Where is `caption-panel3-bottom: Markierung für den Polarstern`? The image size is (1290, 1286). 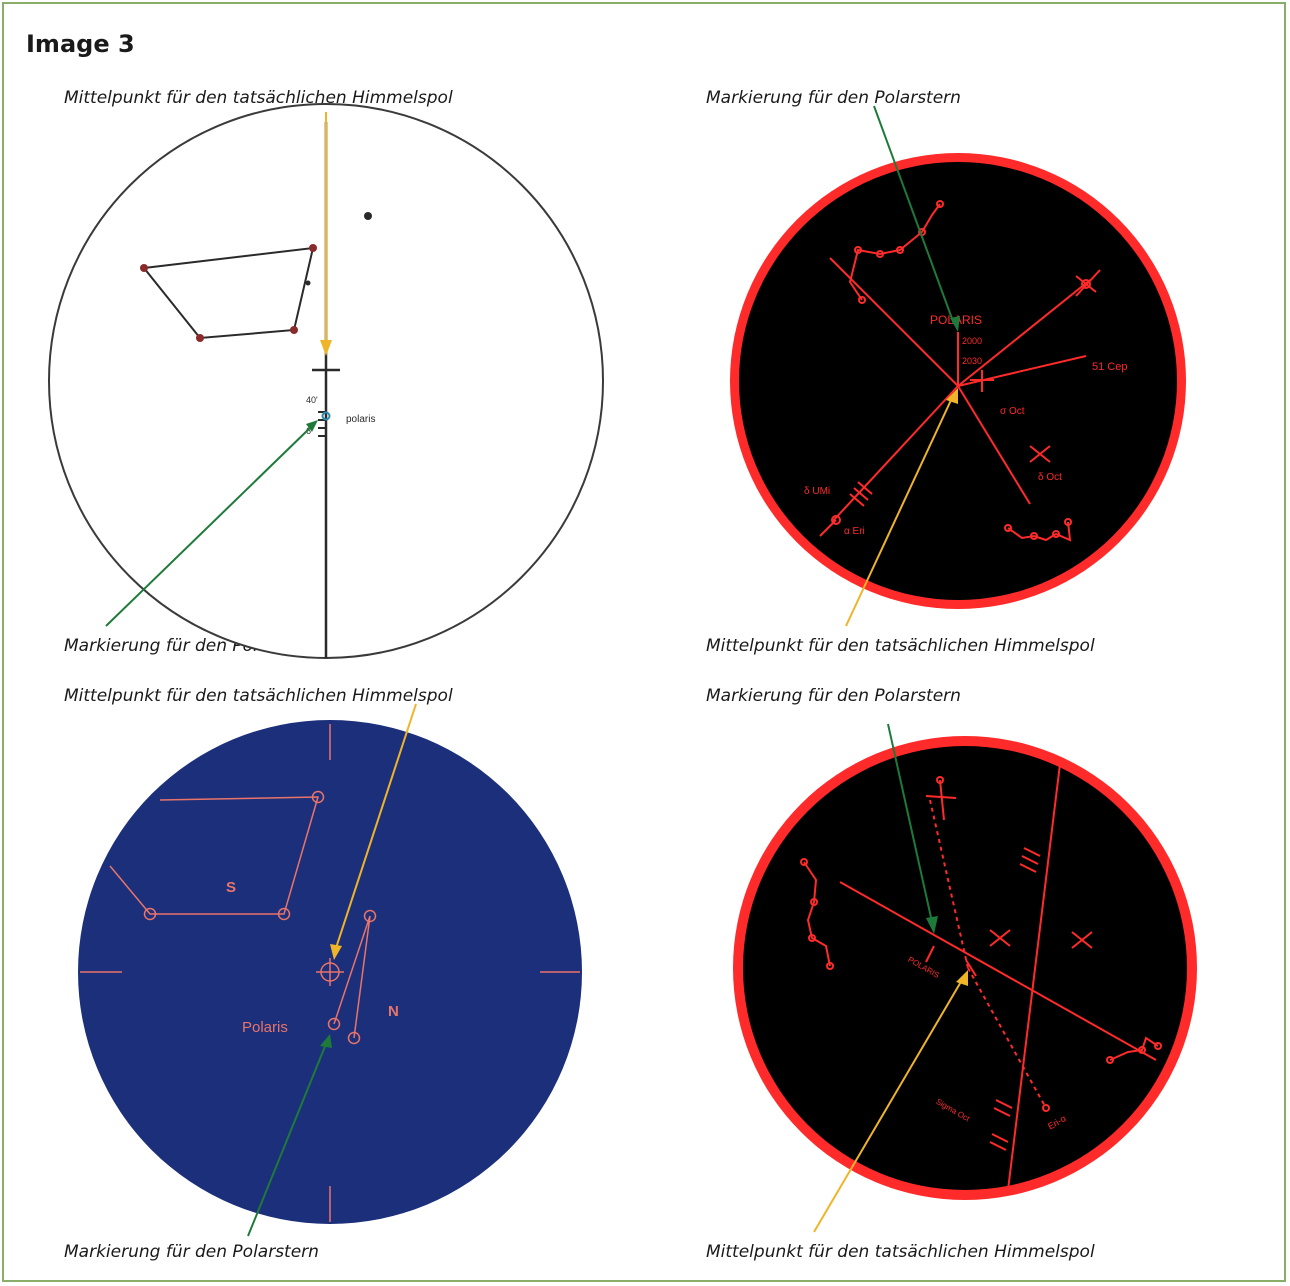 caption-panel3-bottom: Markierung für den Polarstern is located at coordinates (191, 1252).